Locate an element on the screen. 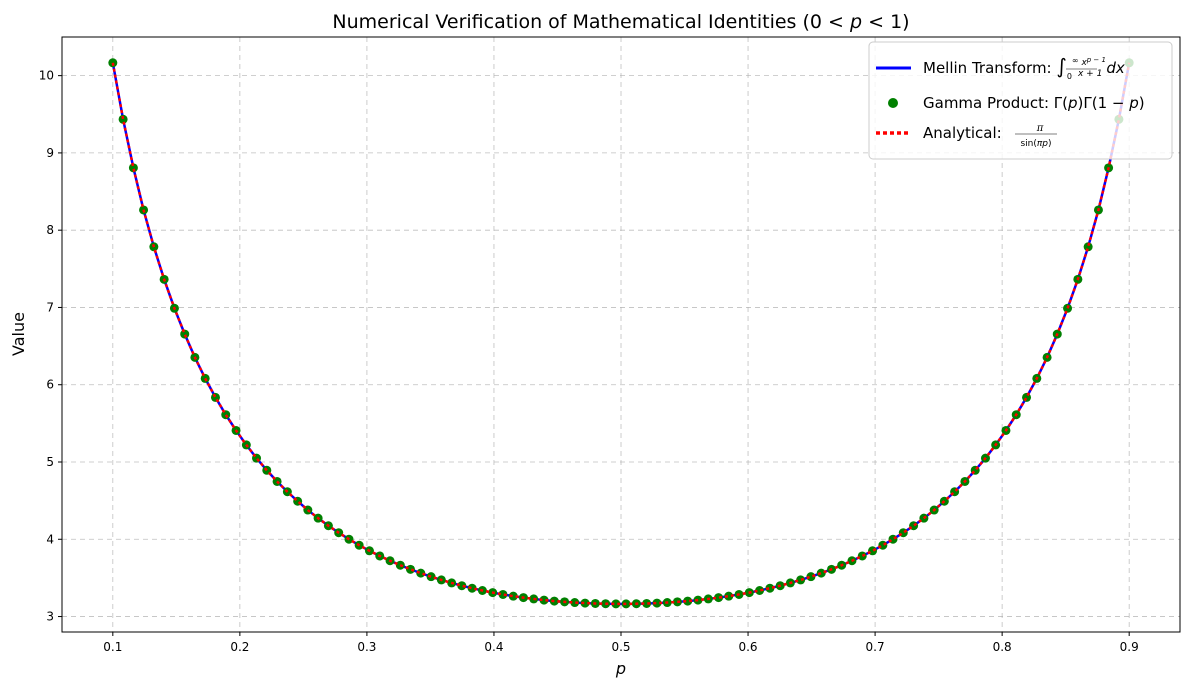 Image resolution: width=1189 pixels, height=690 pixels. x-axis-label: p is located at coordinates (620, 668).